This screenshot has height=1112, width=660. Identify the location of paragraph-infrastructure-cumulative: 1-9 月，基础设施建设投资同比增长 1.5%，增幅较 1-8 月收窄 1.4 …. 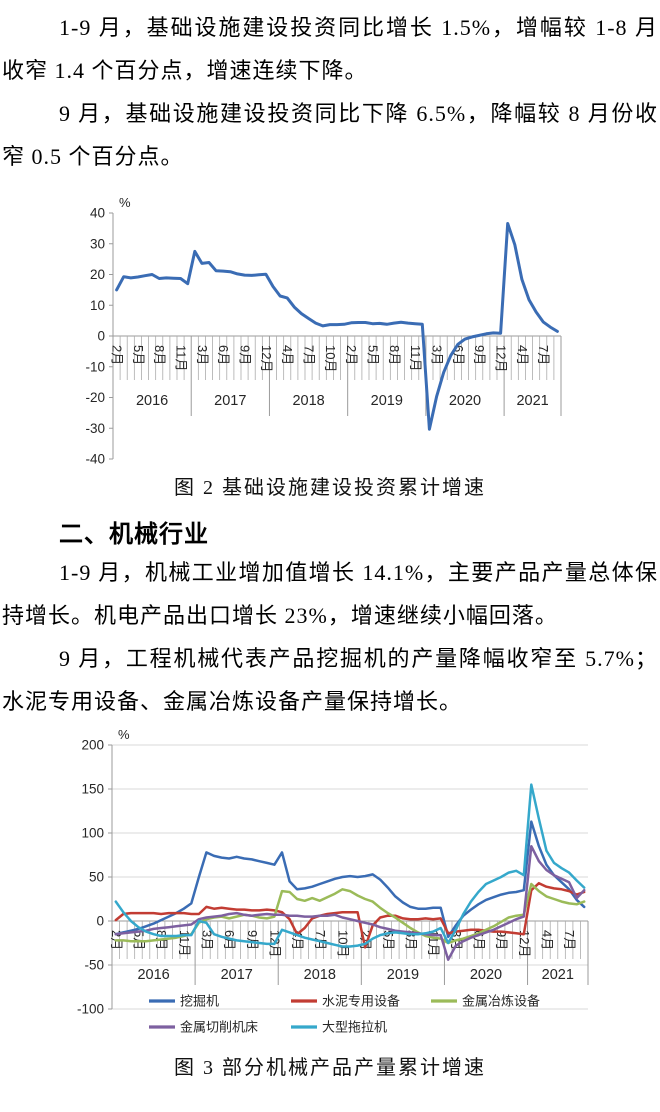
(330, 49).